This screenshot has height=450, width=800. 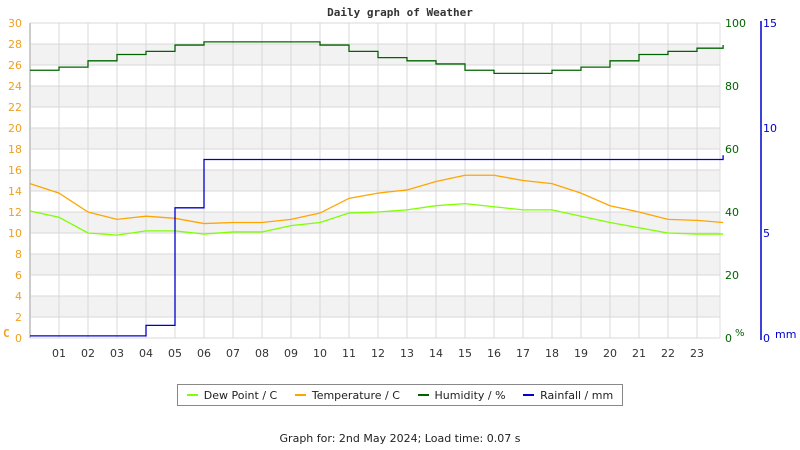 What do you see at coordinates (18, 275) in the screenshot?
I see `svg-text: 6` at bounding box center [18, 275].